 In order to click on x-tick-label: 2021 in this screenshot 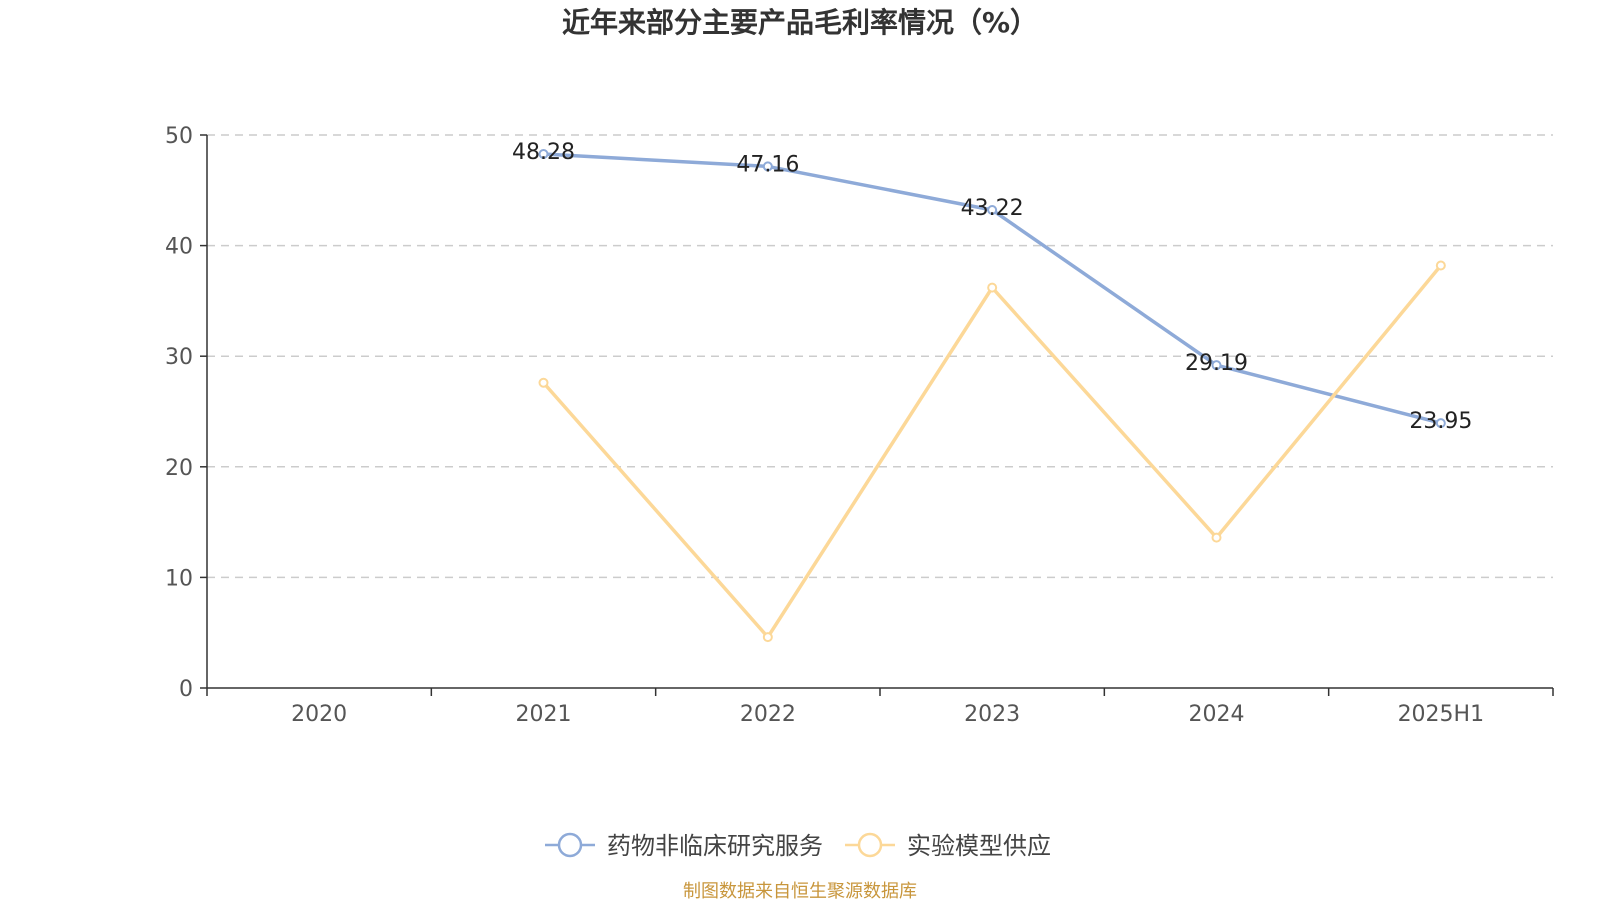, I will do `click(544, 714)`.